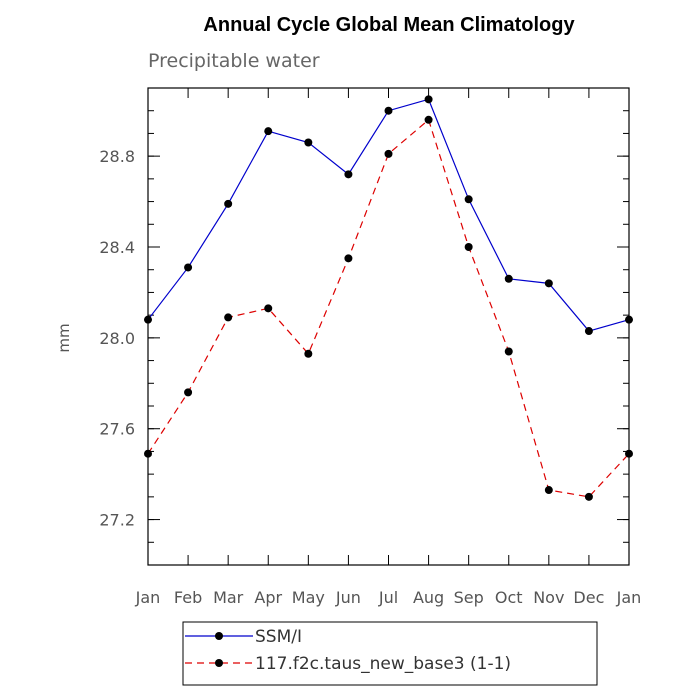  I want to click on x-tick-label: Jul, so click(388, 597).